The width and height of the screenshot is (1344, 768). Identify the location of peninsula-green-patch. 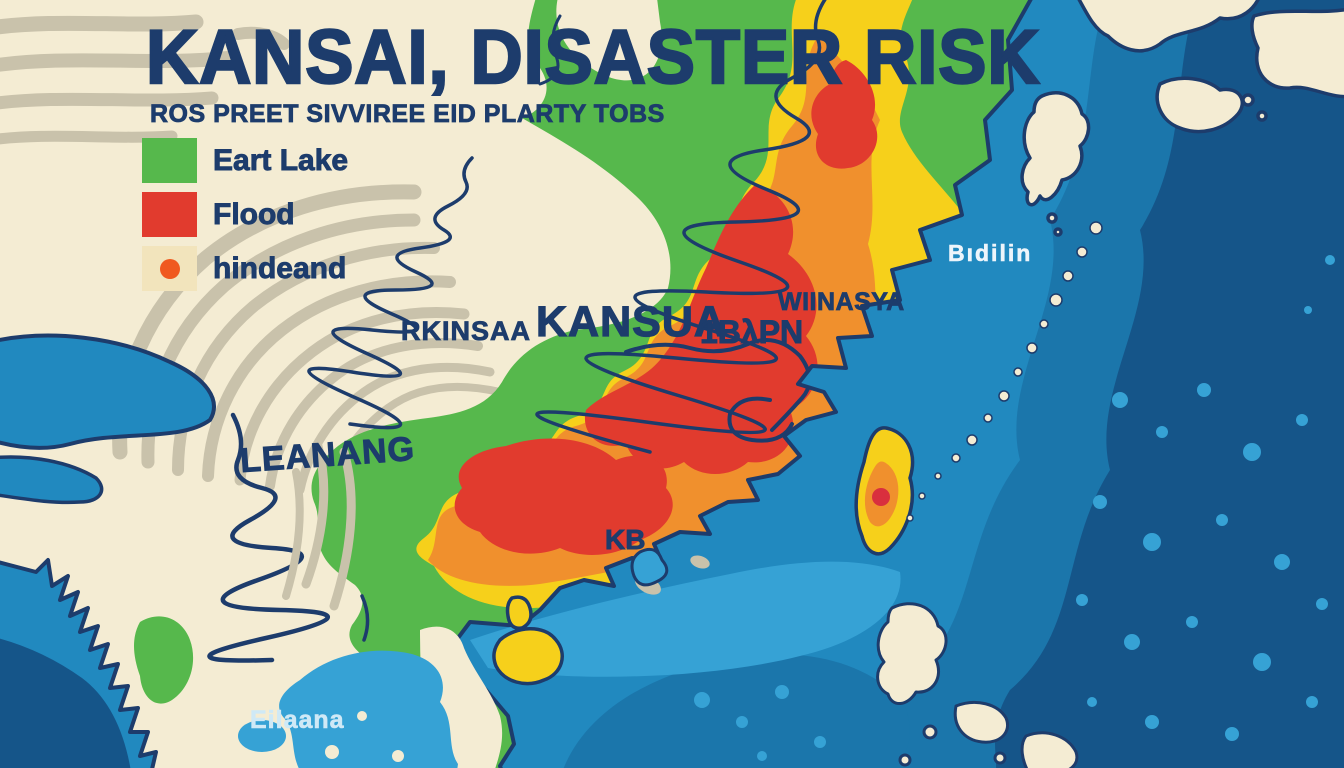
(164, 660).